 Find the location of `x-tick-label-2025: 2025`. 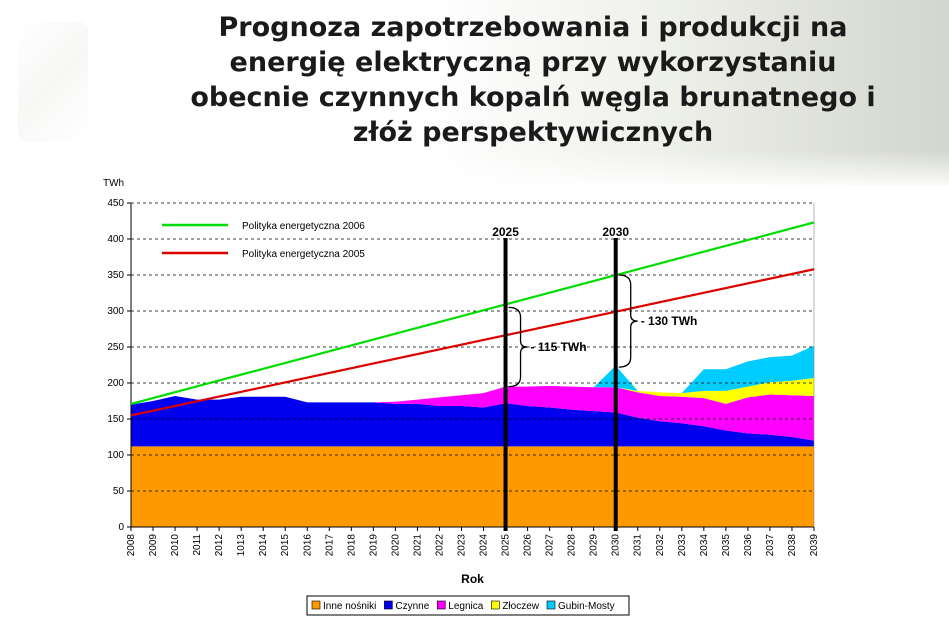

x-tick-label-2025: 2025 is located at coordinates (506, 545).